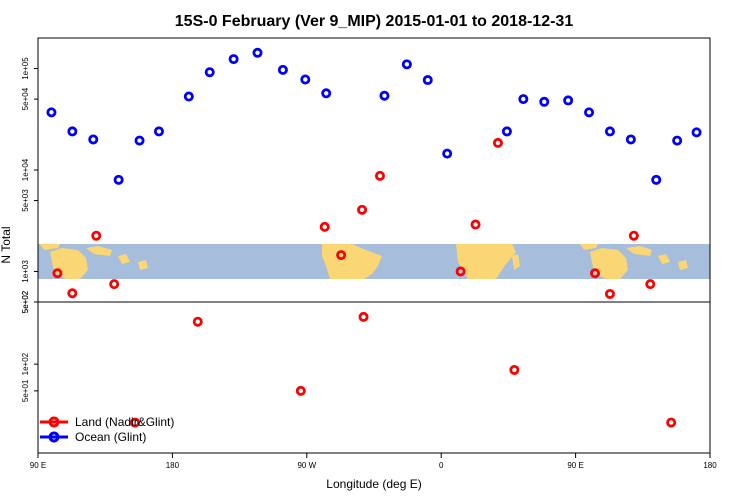 This screenshot has height=500, width=750. What do you see at coordinates (710, 465) in the screenshot?
I see `x-tick-label-5: 180` at bounding box center [710, 465].